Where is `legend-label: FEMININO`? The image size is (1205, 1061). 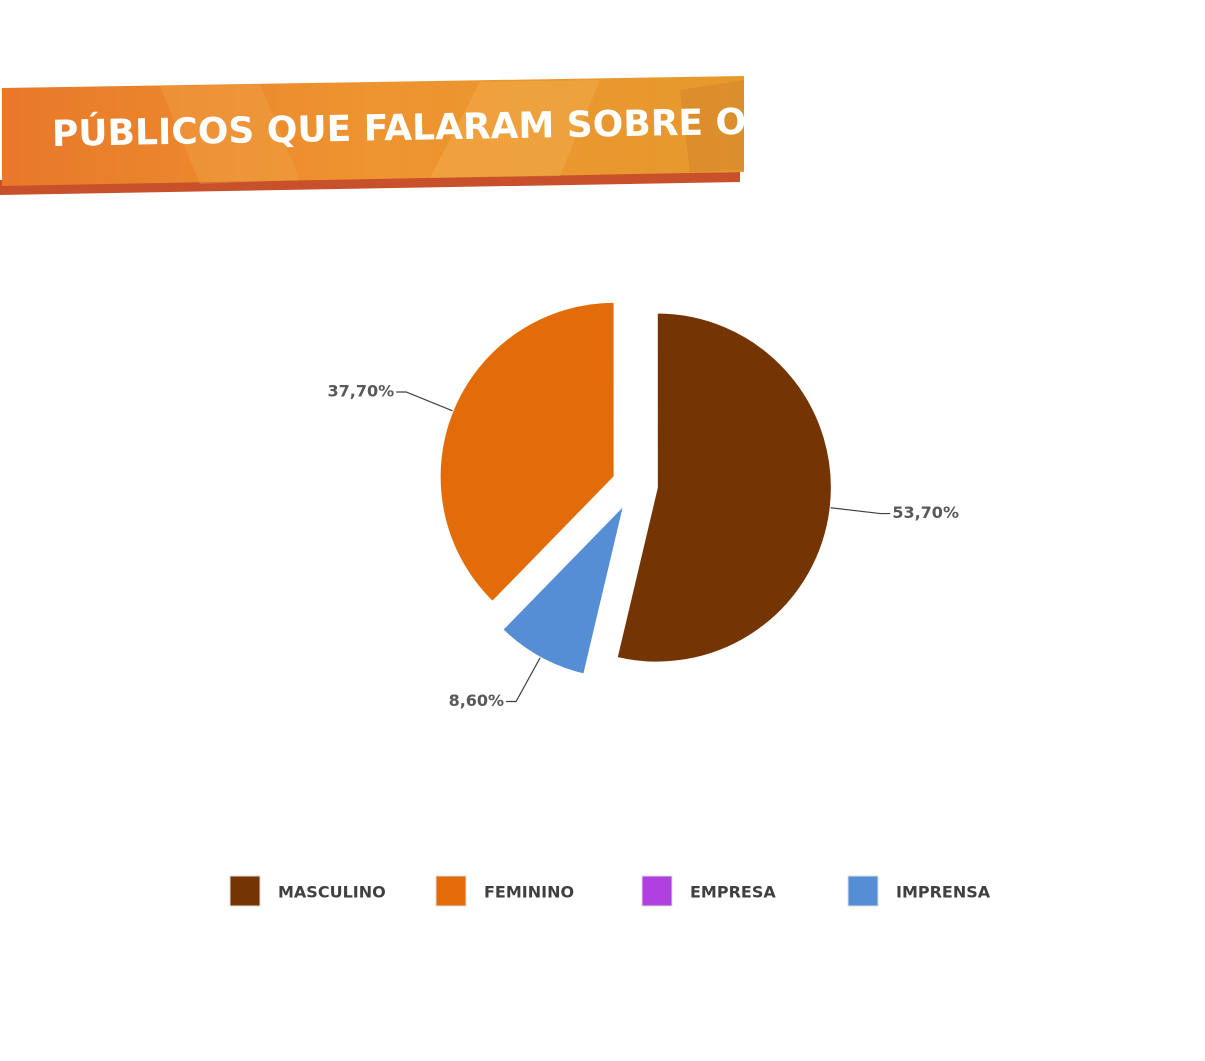
legend-label: FEMININO is located at coordinates (529, 892).